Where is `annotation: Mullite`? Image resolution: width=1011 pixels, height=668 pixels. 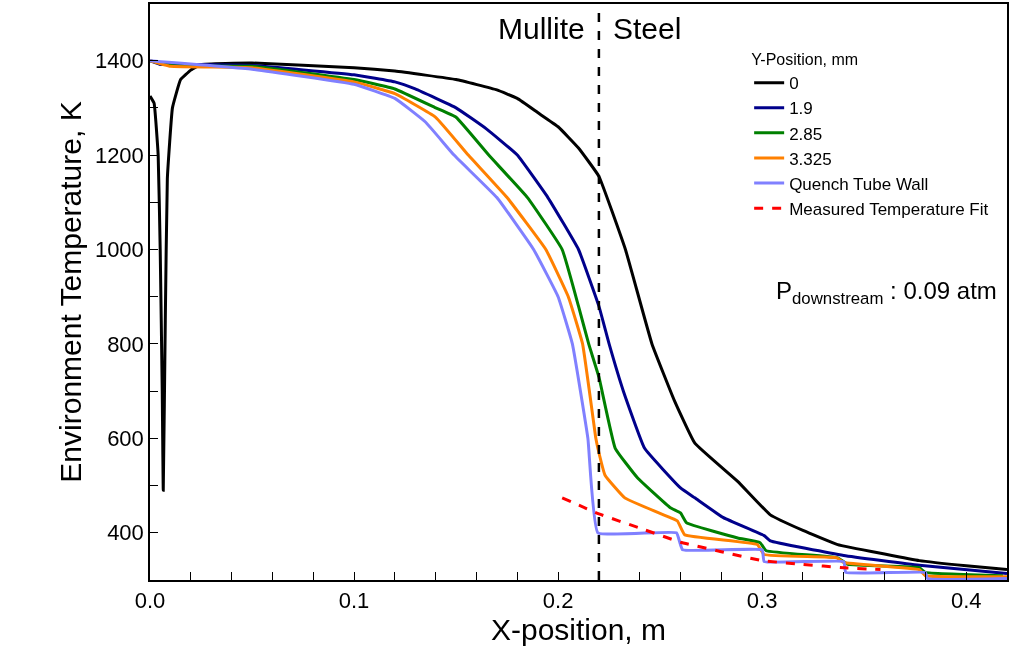 annotation: Mullite is located at coordinates (541, 28).